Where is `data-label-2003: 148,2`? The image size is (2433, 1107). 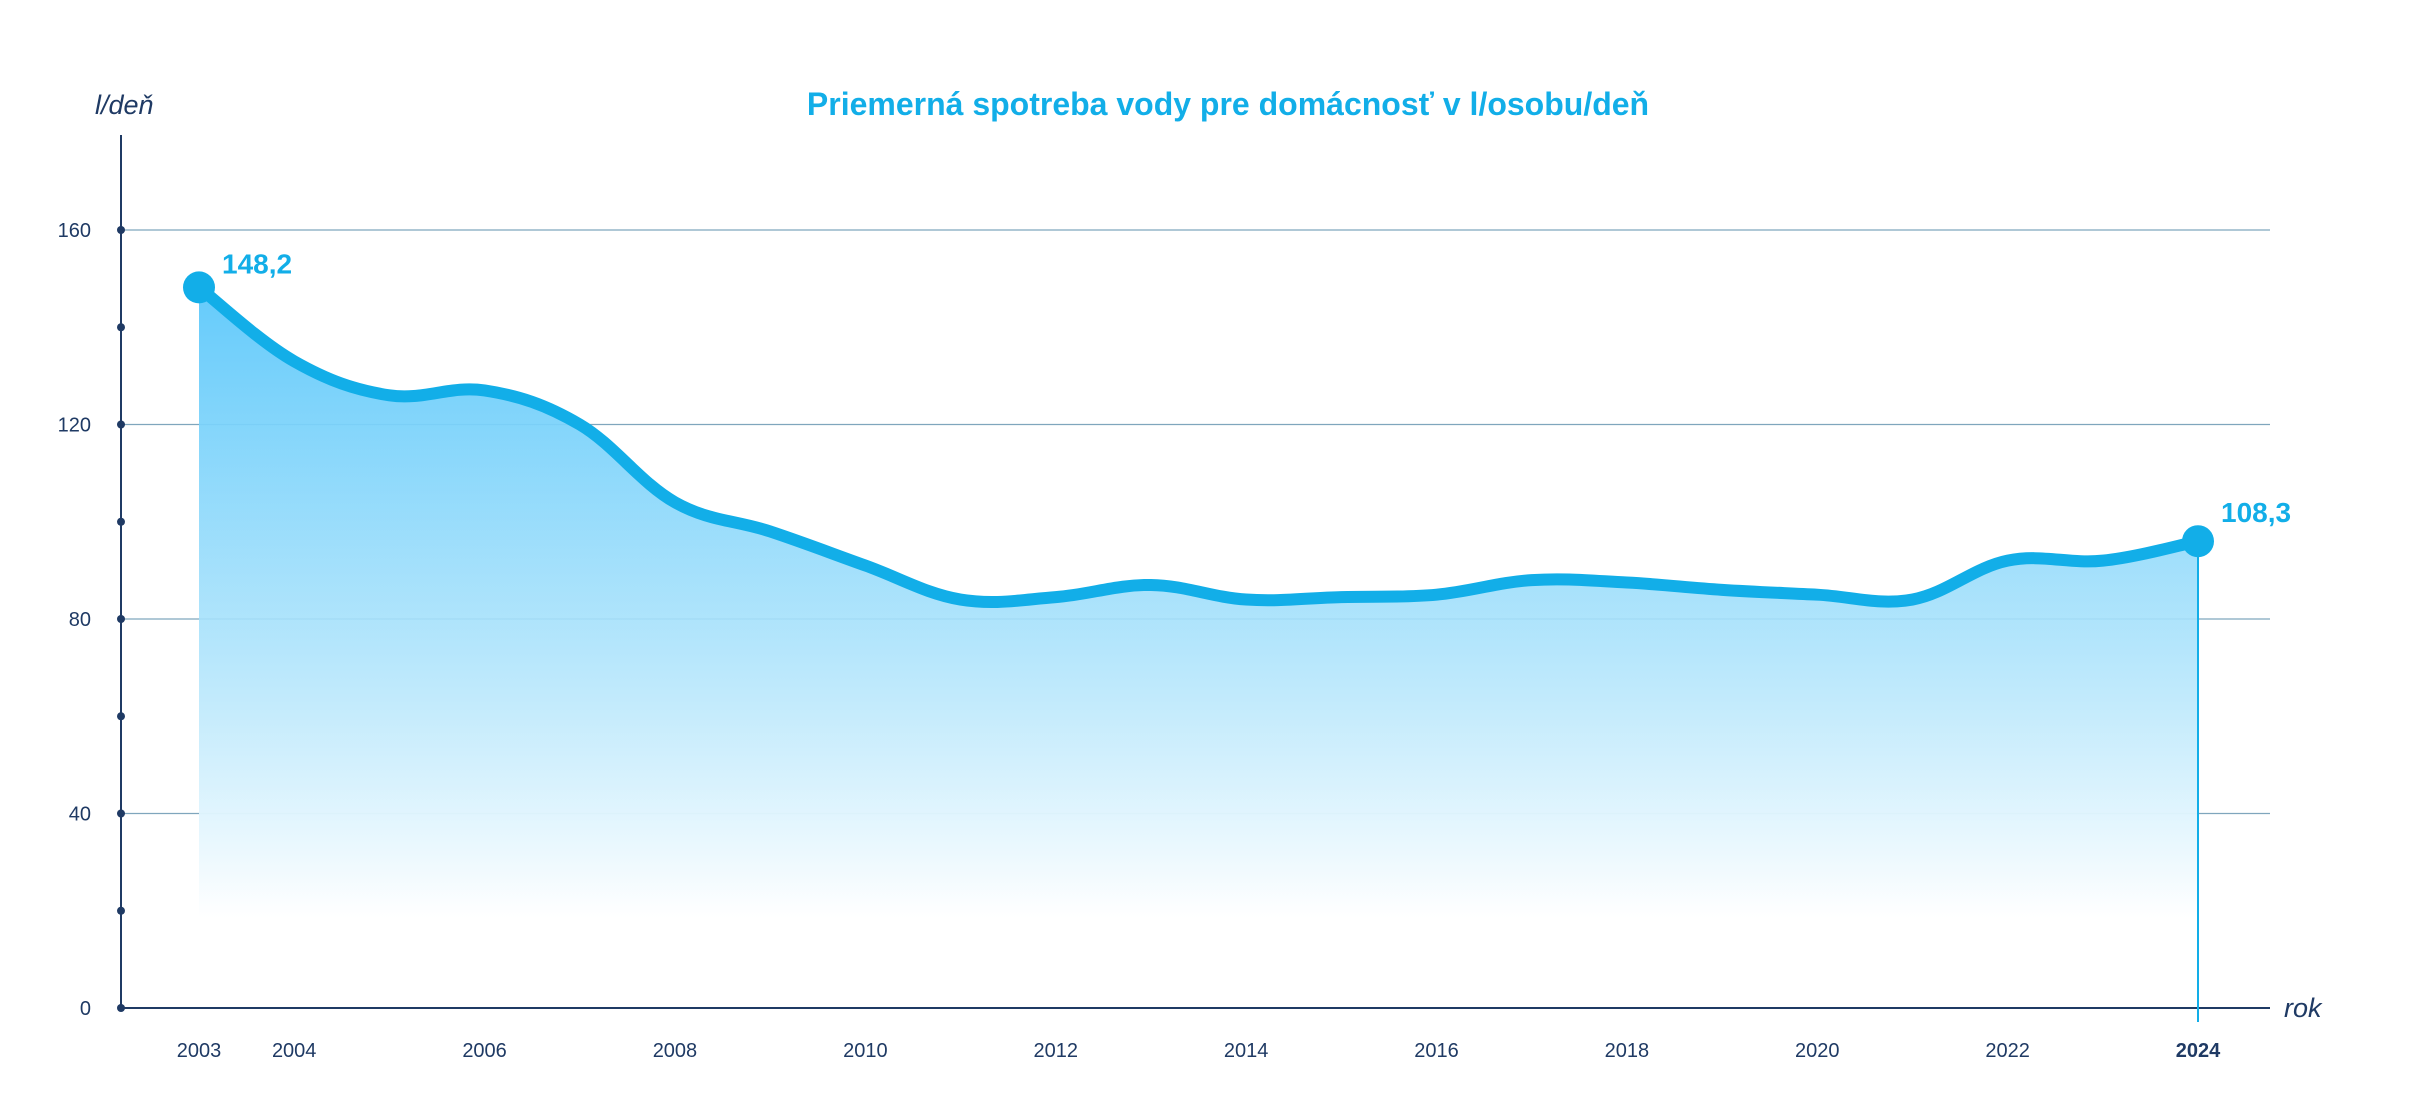 data-label-2003: 148,2 is located at coordinates (257, 263).